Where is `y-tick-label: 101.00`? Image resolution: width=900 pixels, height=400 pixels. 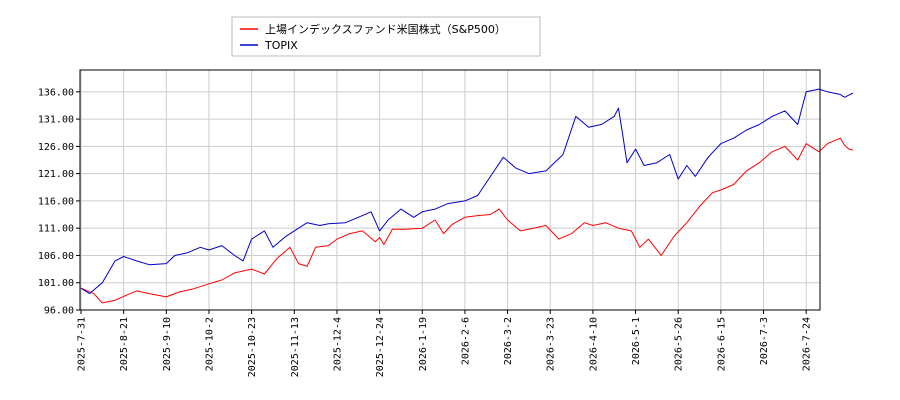 y-tick-label: 101.00 is located at coordinates (56, 283).